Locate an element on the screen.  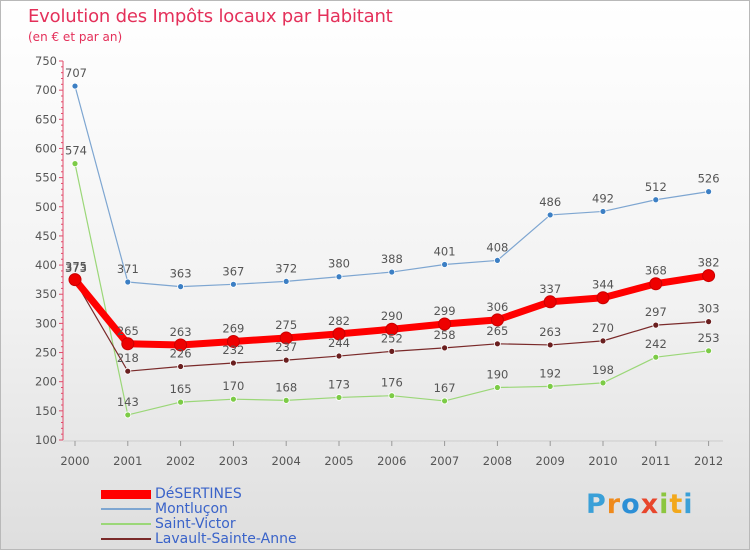
data-label-desertines: 344 is located at coordinates (603, 285).